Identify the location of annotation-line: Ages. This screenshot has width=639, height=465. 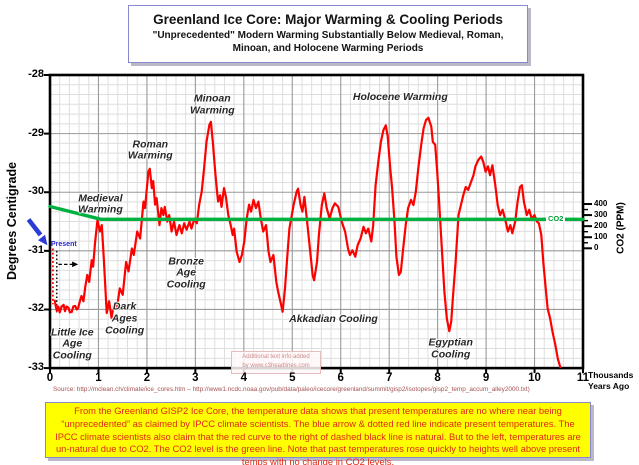
(124, 318).